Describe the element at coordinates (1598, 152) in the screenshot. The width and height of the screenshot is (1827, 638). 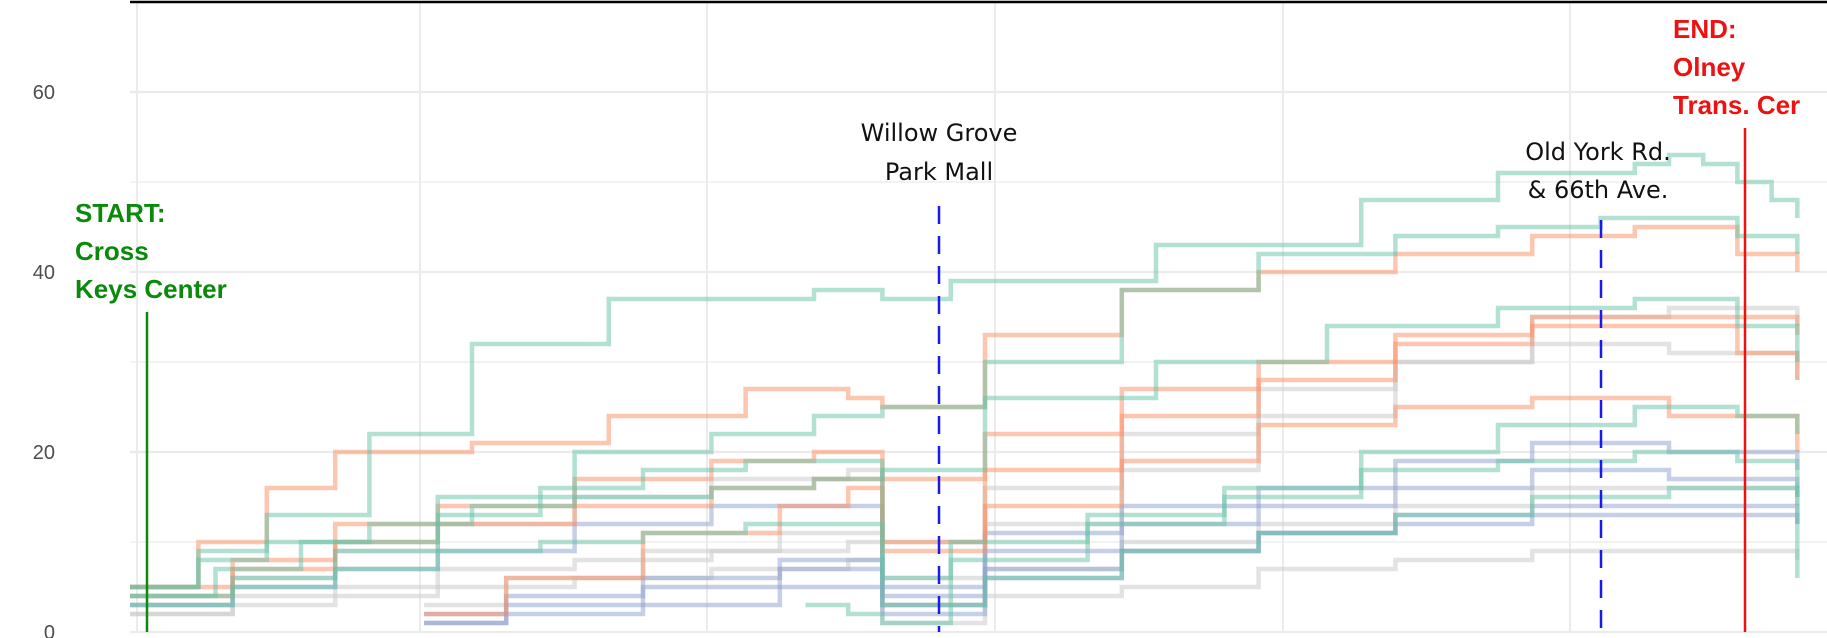
I see `old-york-label: Old York Rd.` at that location.